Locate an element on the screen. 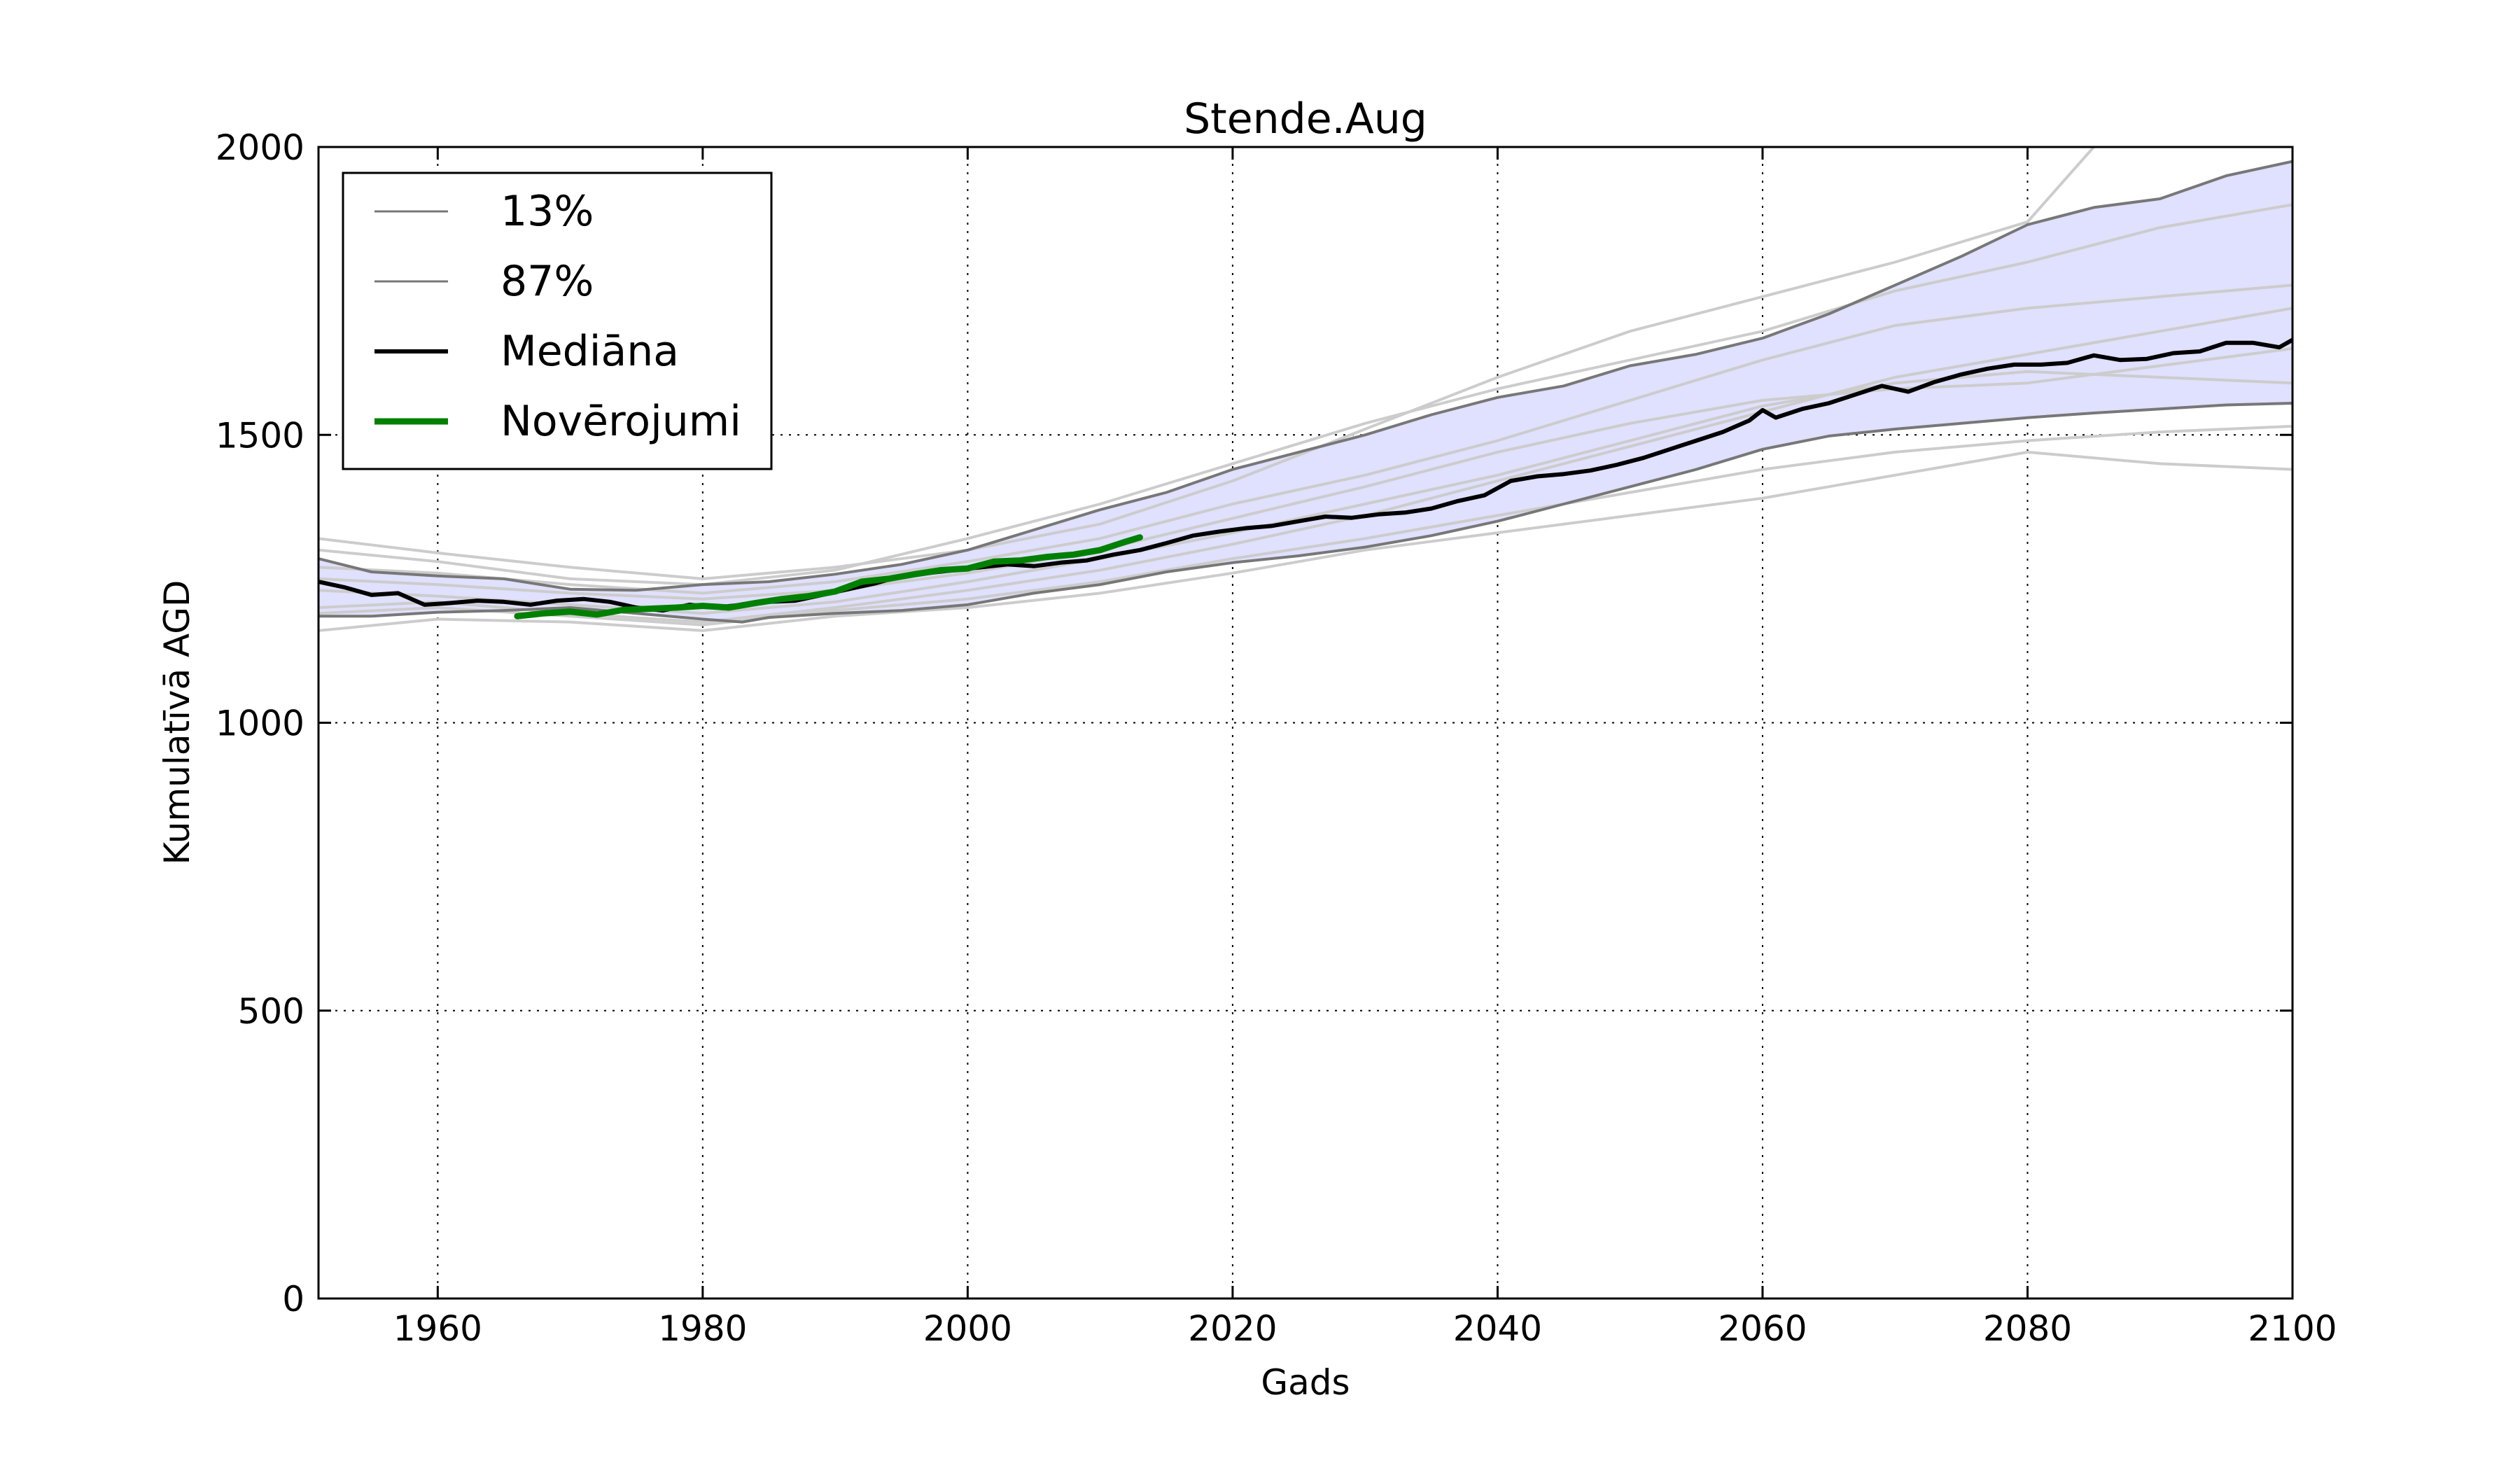 Image resolution: width=2520 pixels, height=1470 pixels. series-line-observations is located at coordinates (828, 577).